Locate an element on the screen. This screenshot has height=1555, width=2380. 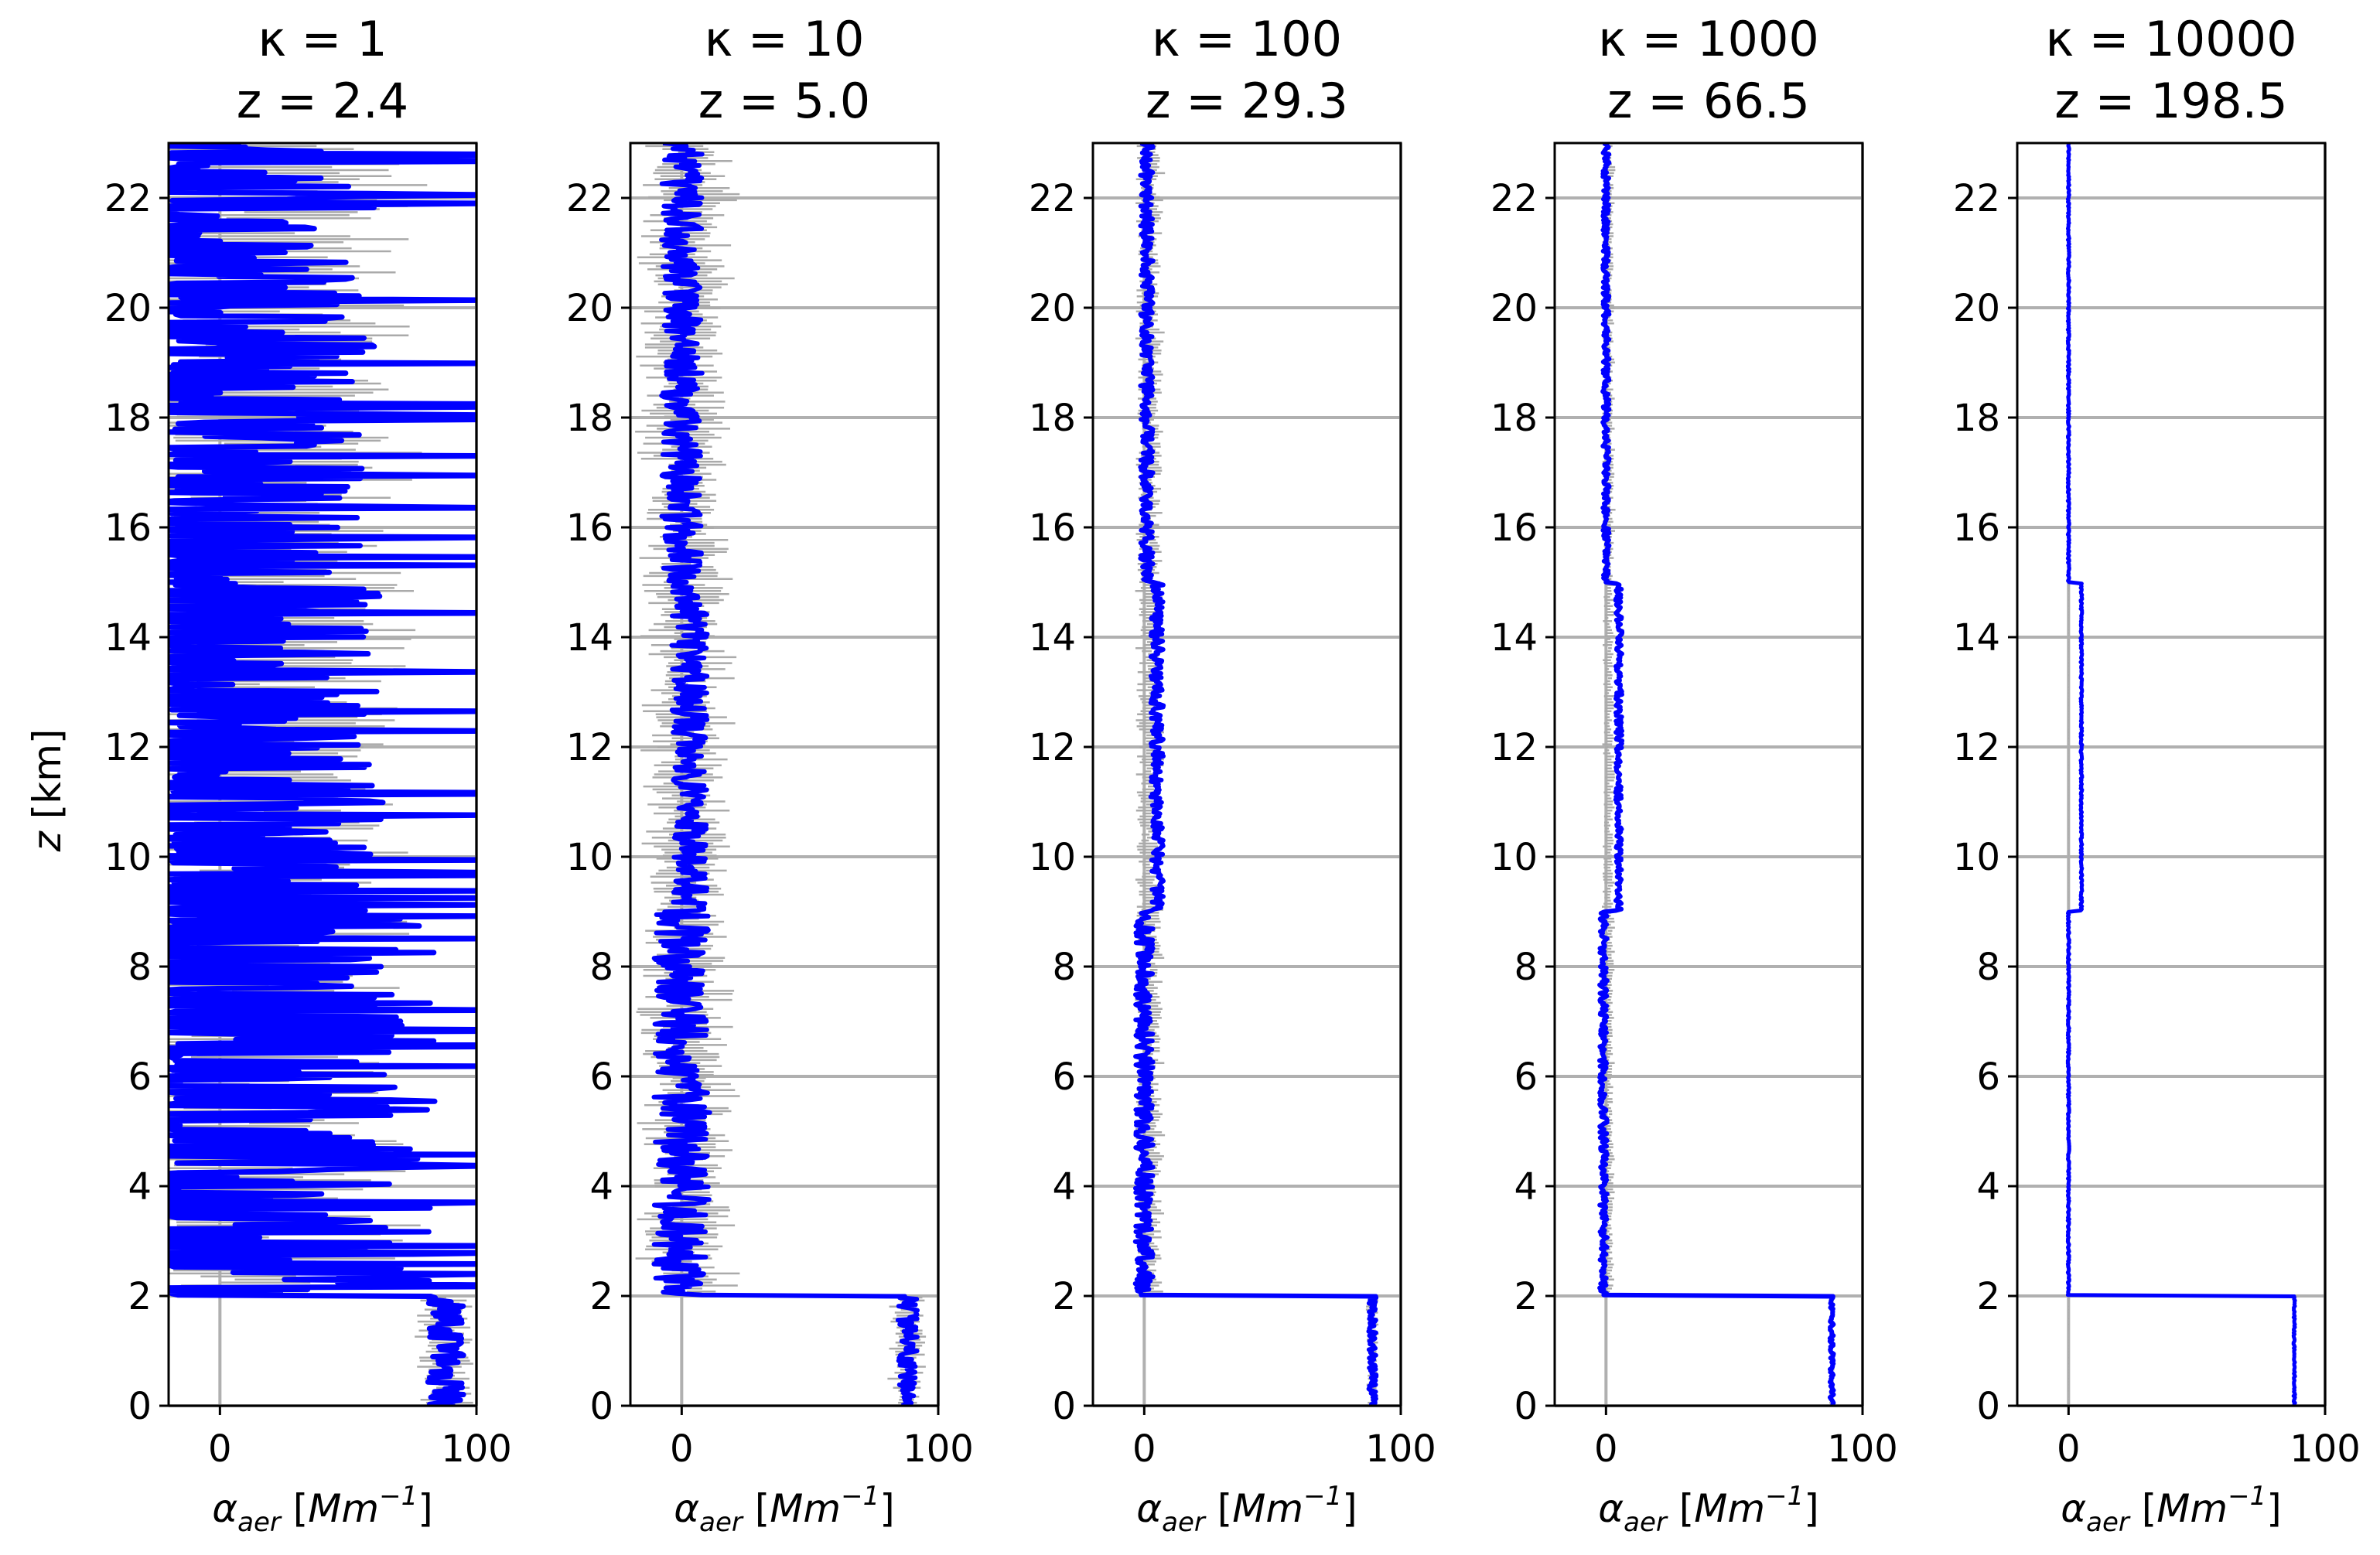
grid is located at coordinates (2172, 775).